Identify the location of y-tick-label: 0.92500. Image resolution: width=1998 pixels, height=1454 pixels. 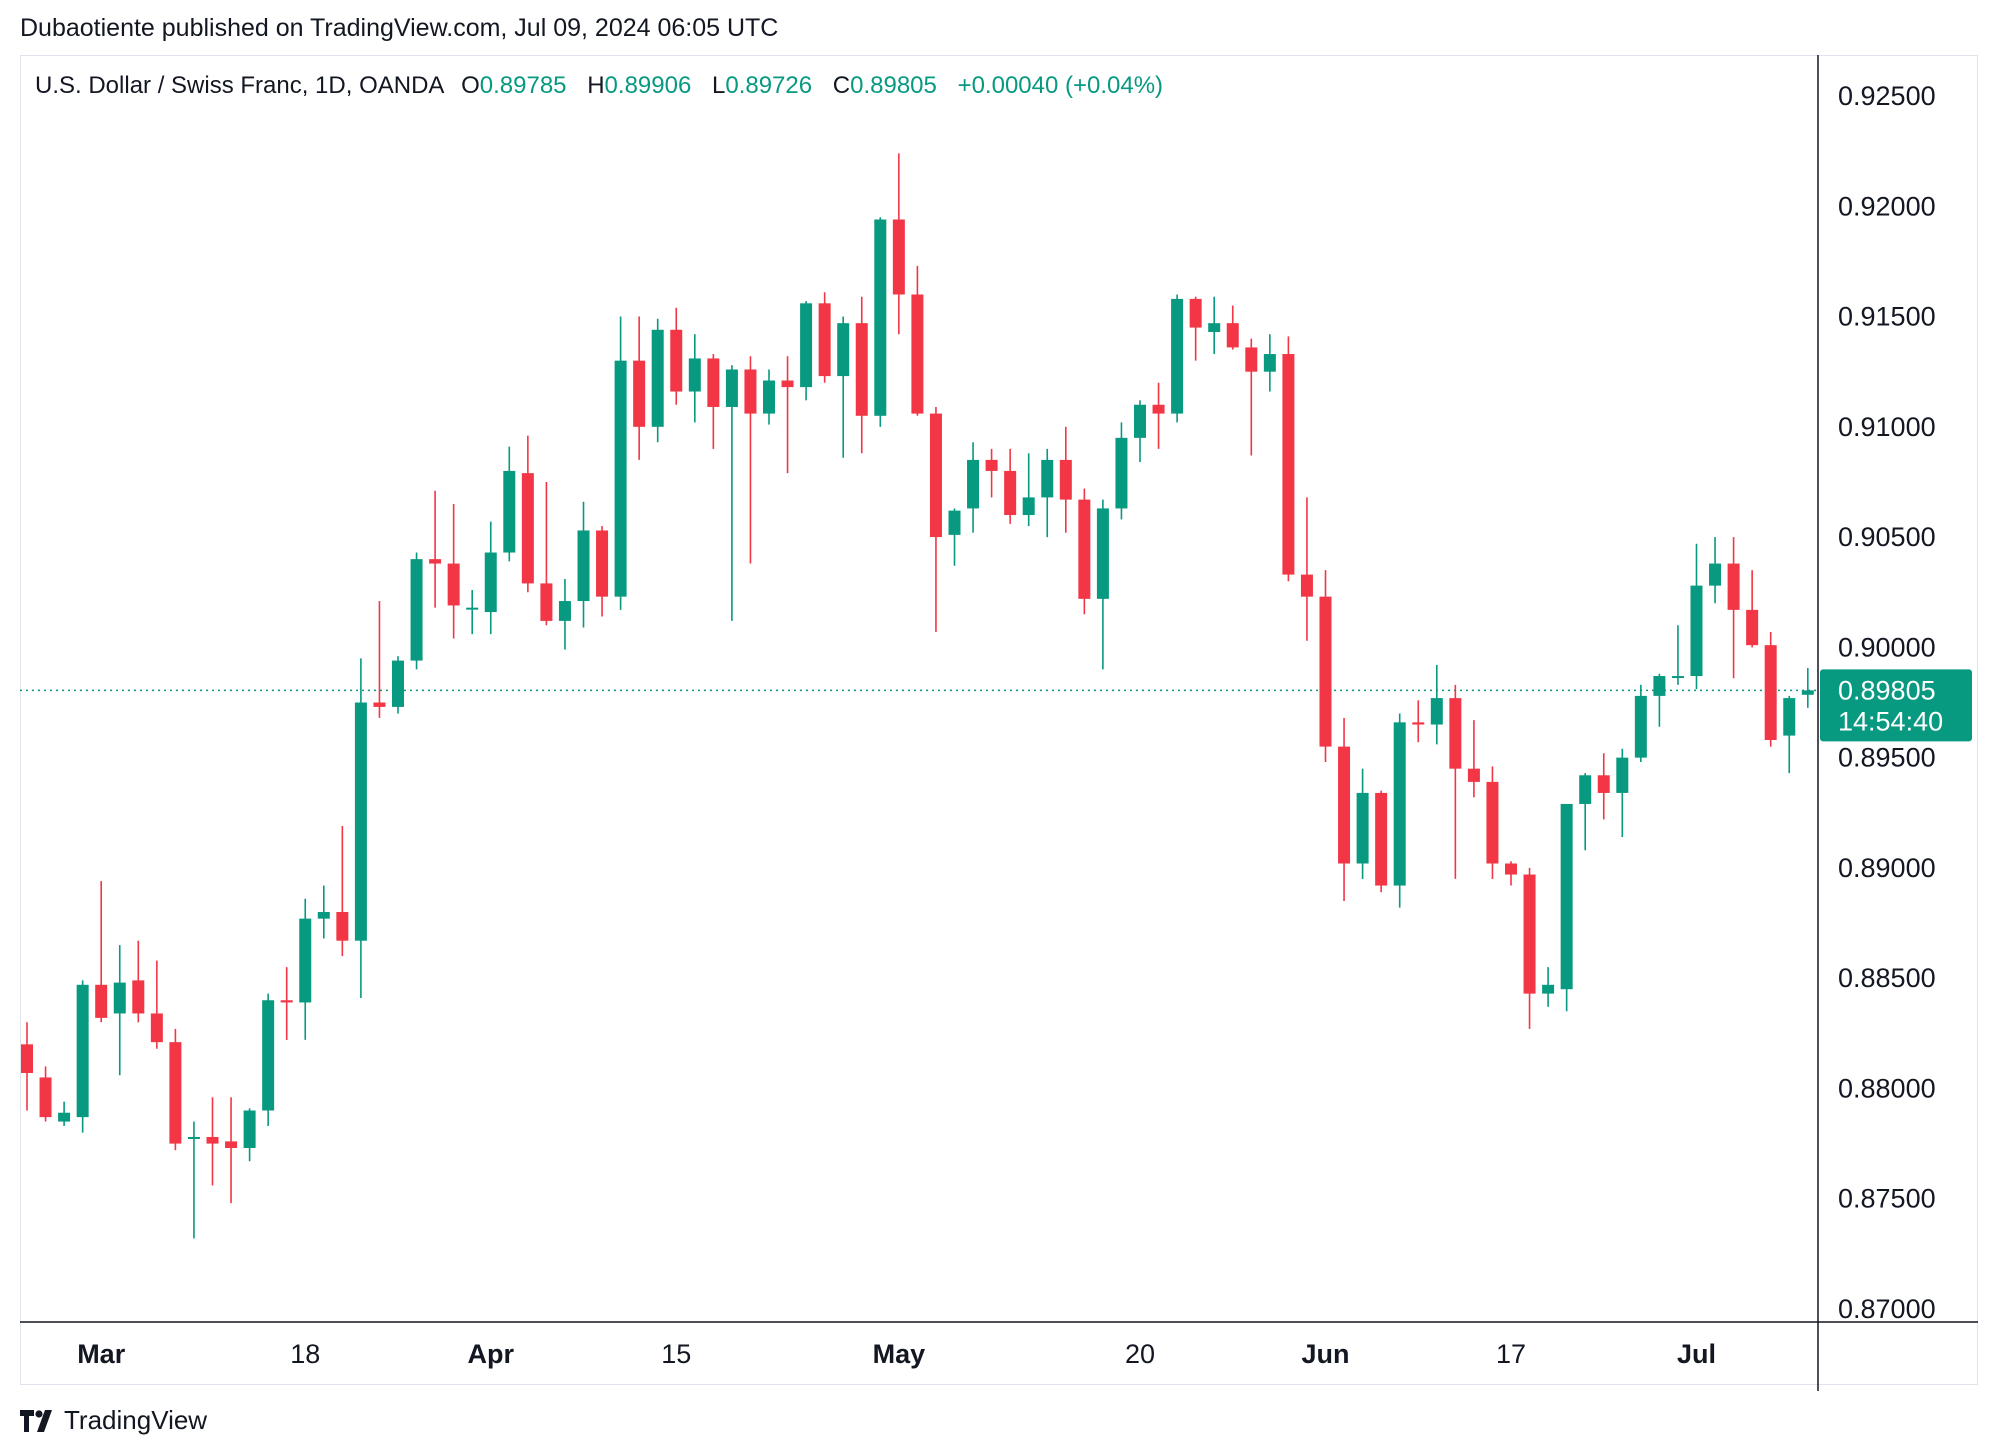
(1887, 96).